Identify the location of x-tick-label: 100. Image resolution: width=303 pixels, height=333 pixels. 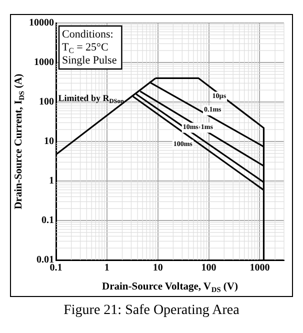
(208, 268).